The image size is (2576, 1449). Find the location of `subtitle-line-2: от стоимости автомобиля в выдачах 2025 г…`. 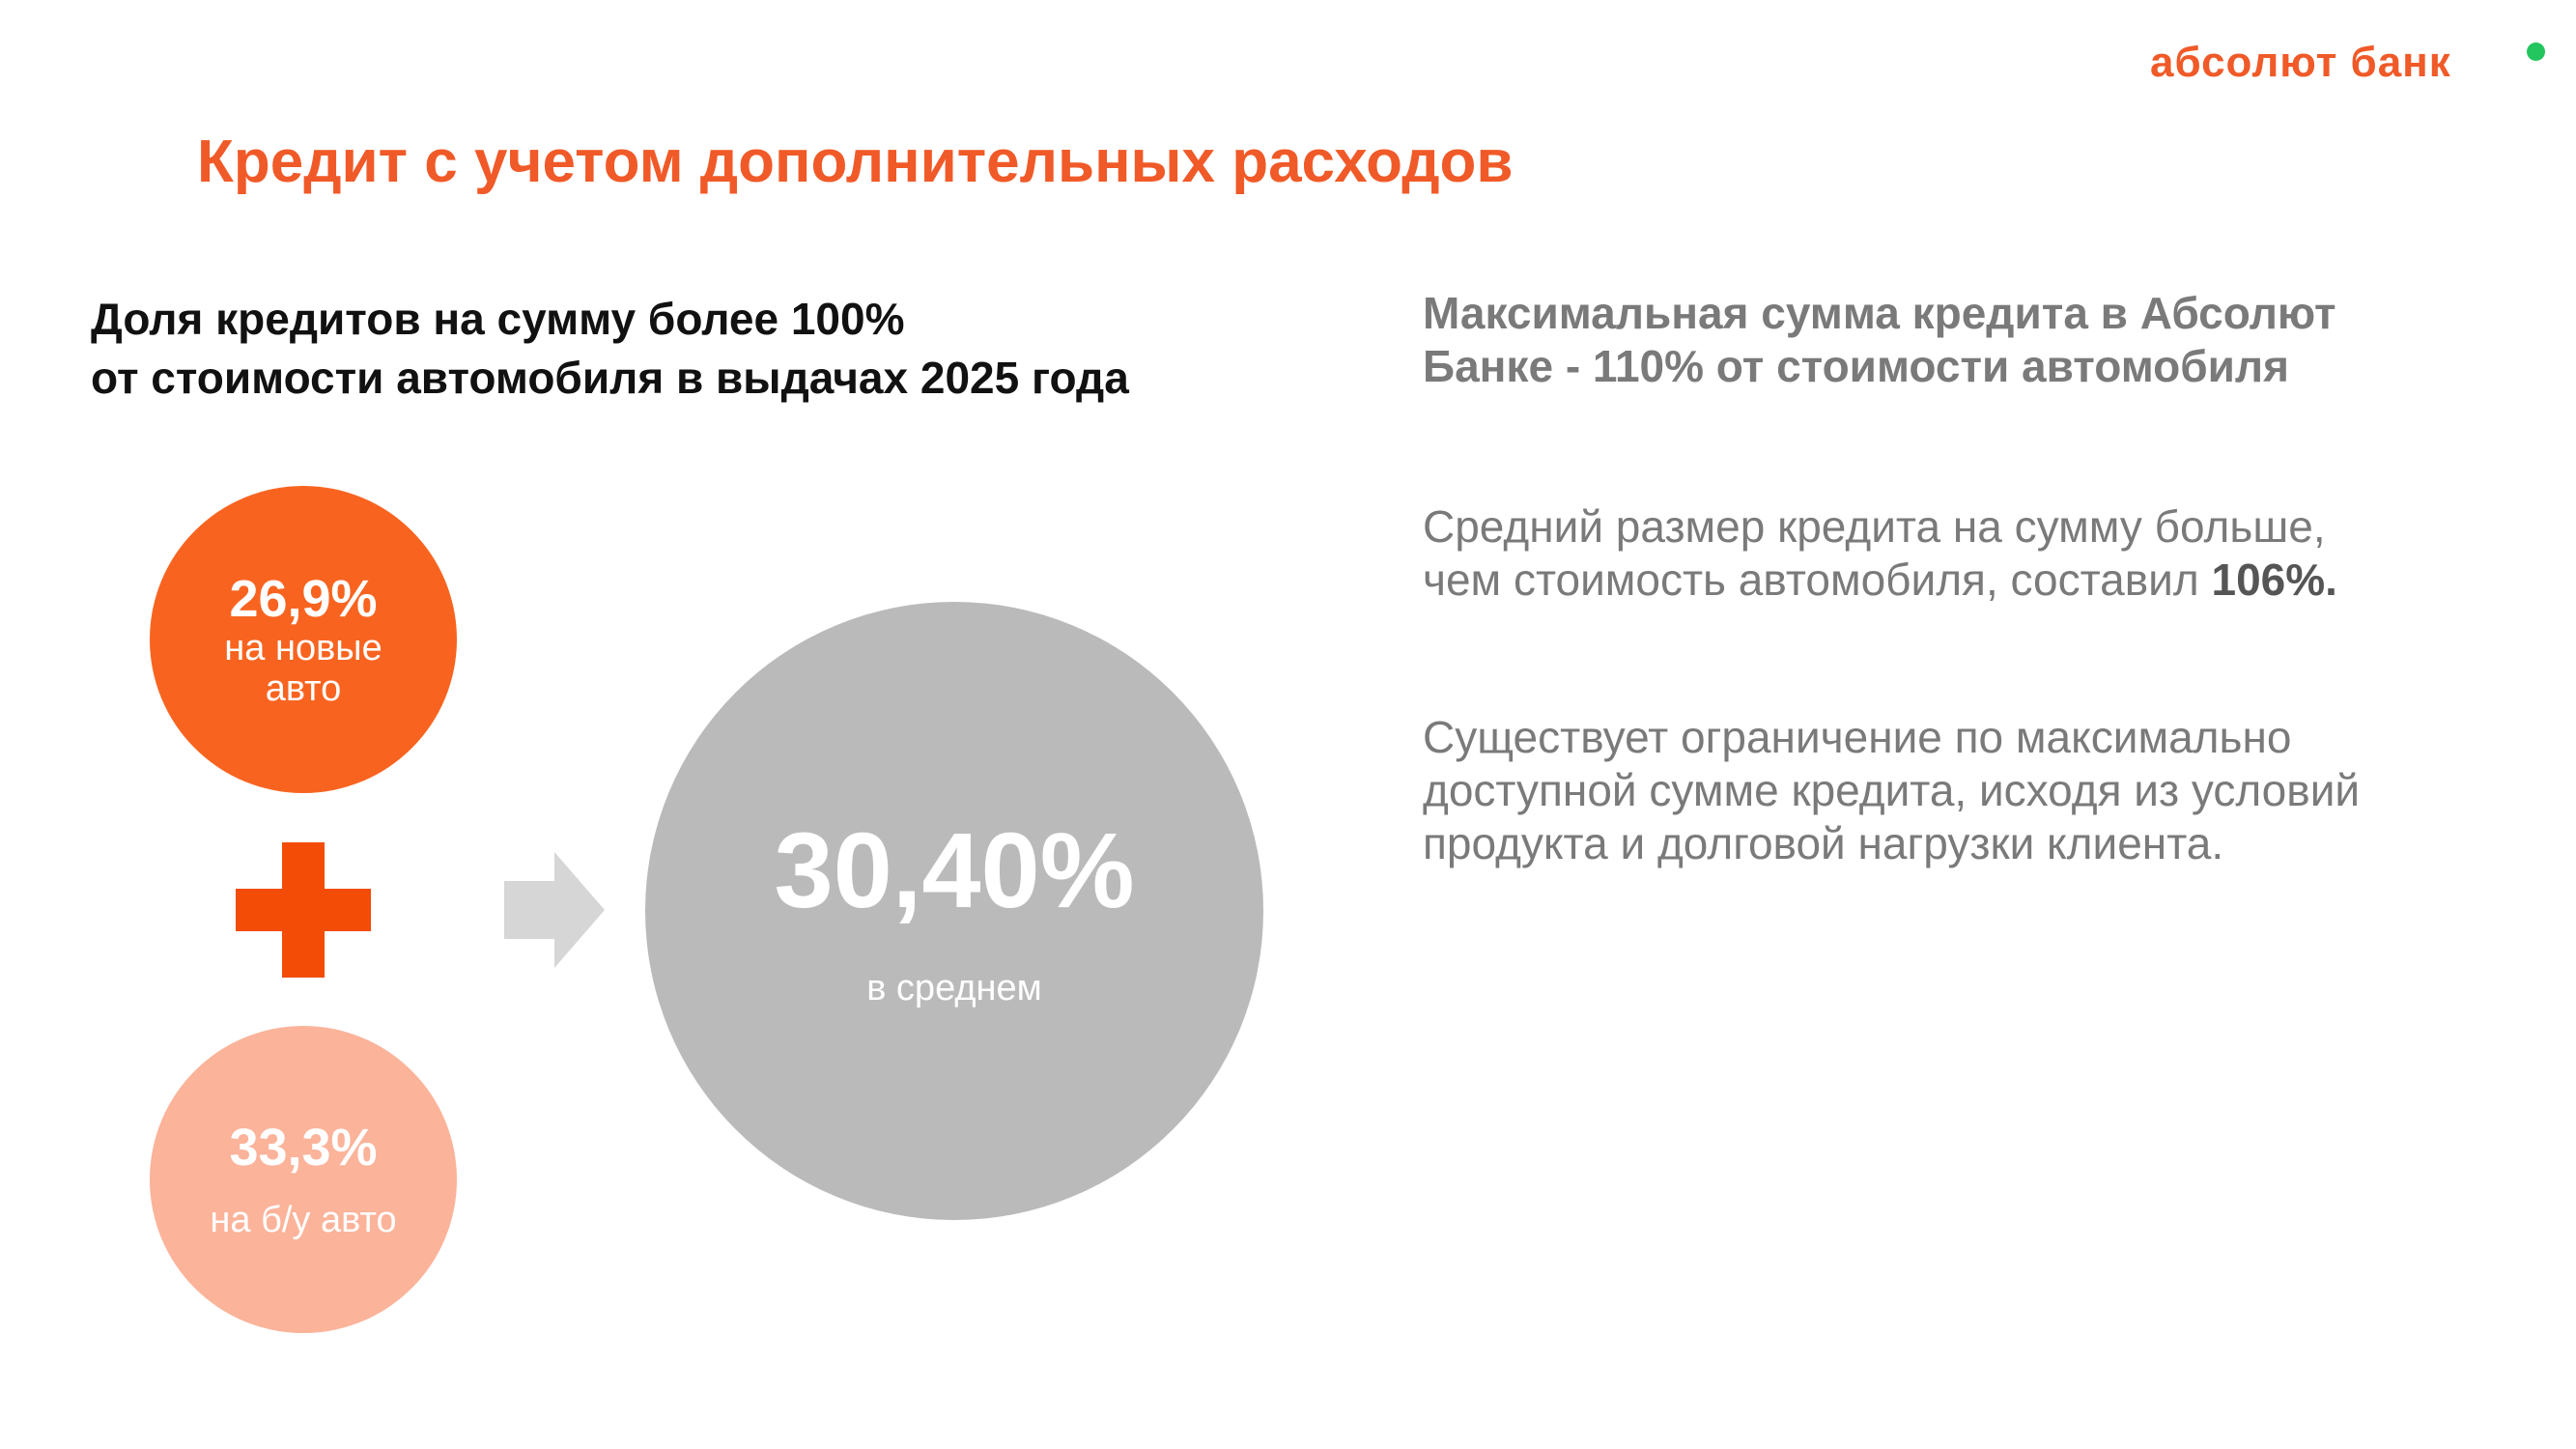

subtitle-line-2: от стоимости автомобиля в выдачах 2025 г… is located at coordinates (610, 378).